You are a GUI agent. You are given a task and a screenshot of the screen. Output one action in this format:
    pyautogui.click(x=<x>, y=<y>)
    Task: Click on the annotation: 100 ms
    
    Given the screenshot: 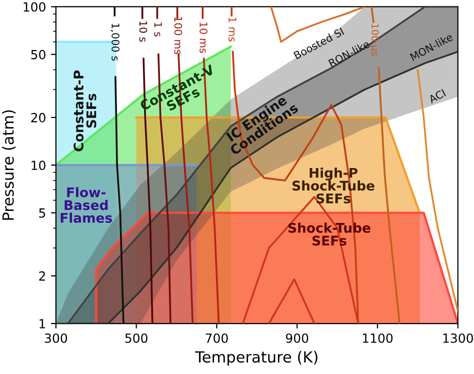 What is the action you would take?
    pyautogui.click(x=178, y=35)
    